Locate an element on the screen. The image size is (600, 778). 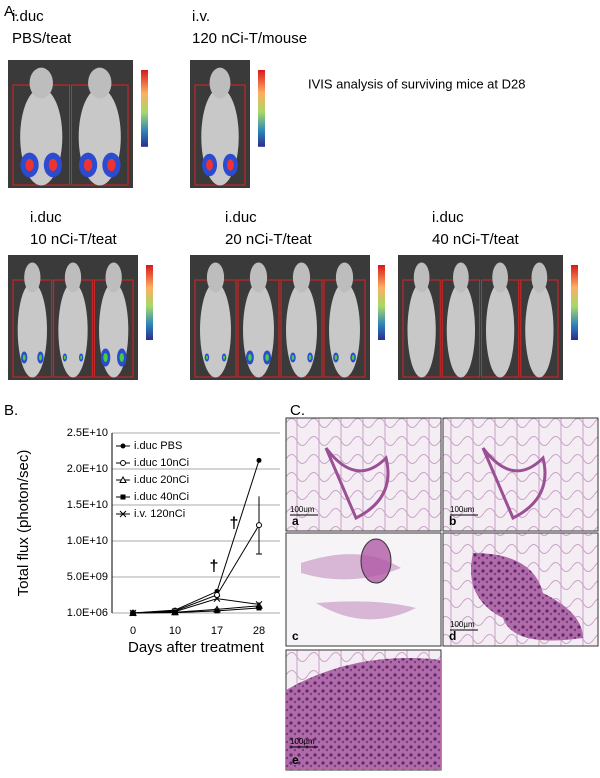
panel-label: A. is located at coordinates (11, 11).